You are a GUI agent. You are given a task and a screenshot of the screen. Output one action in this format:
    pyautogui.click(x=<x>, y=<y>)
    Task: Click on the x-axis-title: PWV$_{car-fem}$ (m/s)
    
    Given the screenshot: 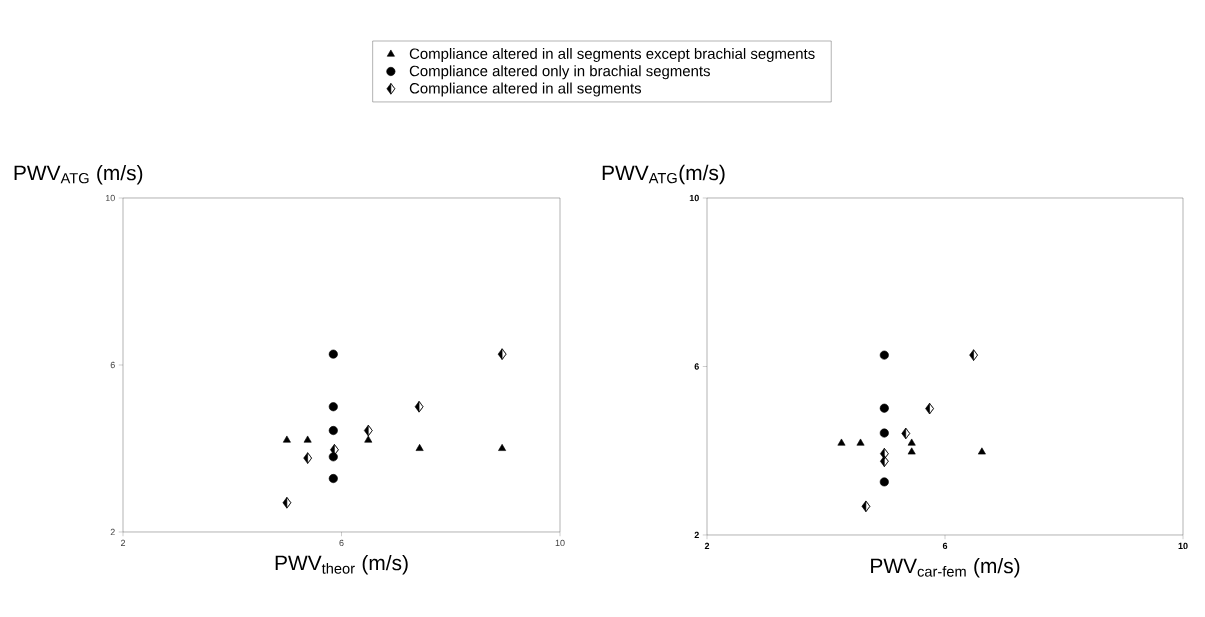 What is the action you would take?
    pyautogui.click(x=945, y=567)
    